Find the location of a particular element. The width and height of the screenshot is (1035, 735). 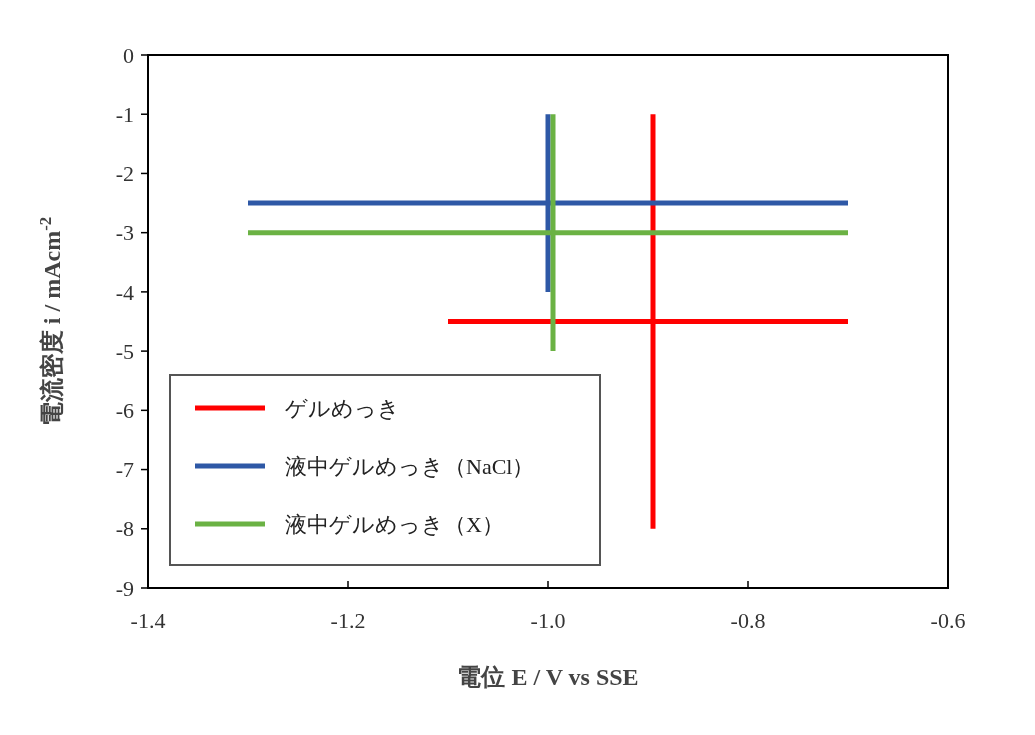

y-tick-label: -1 is located at coordinates (124, 114).